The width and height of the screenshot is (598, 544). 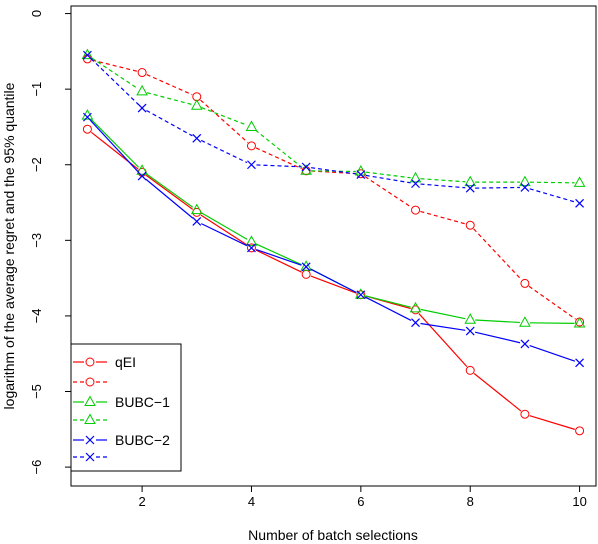 I want to click on legend-entry: BUBC−2, so click(x=121, y=440).